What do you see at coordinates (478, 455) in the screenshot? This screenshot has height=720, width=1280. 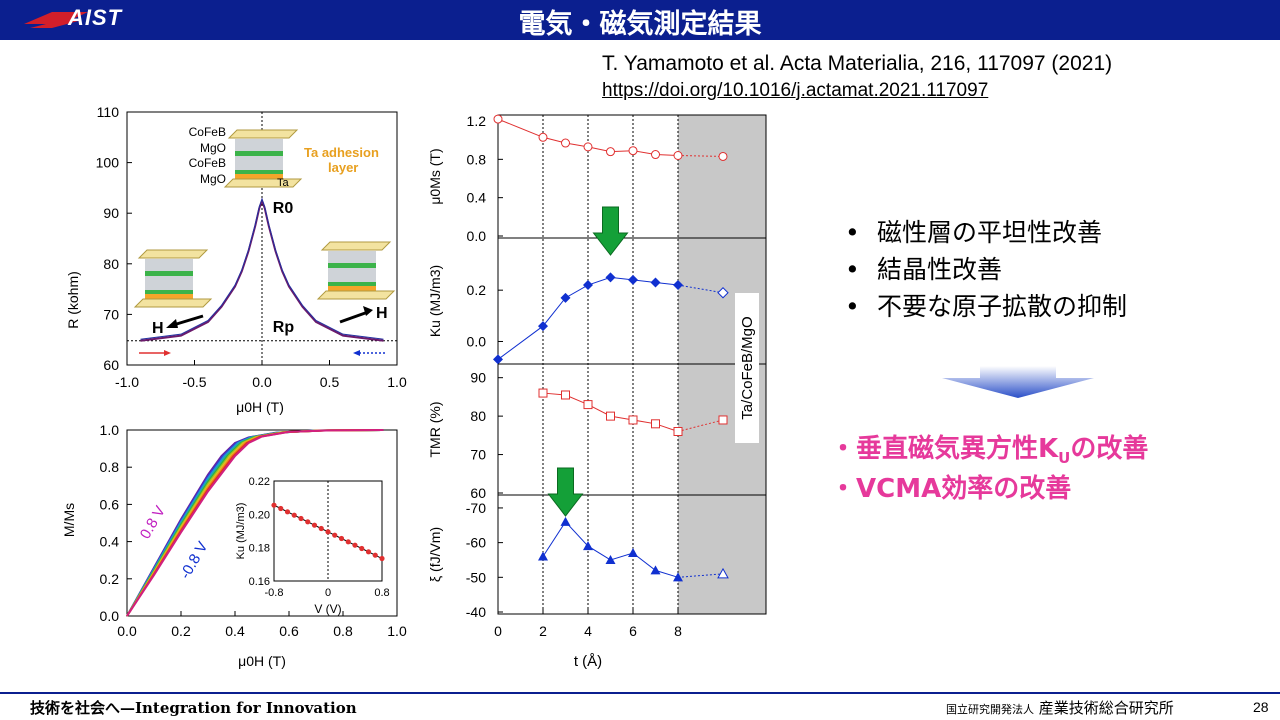 I see `t-ytick-label: 70` at bounding box center [478, 455].